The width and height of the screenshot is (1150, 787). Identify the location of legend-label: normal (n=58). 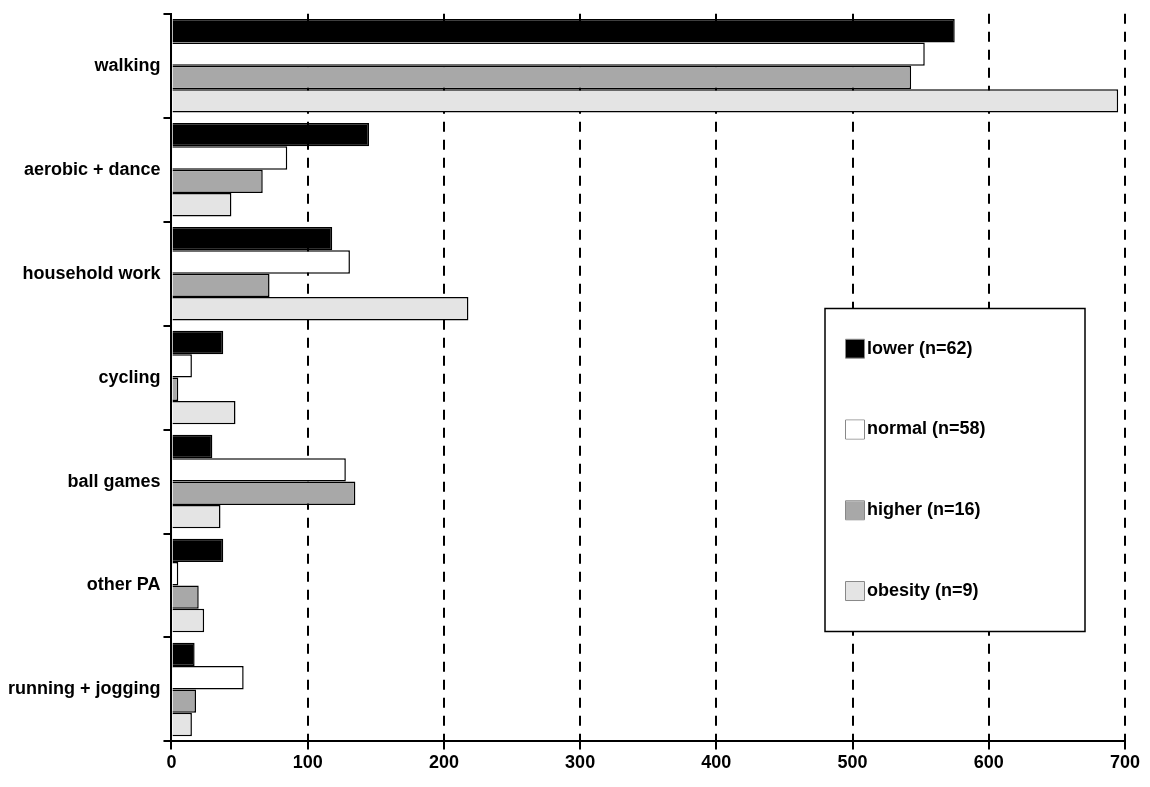
(926, 428).